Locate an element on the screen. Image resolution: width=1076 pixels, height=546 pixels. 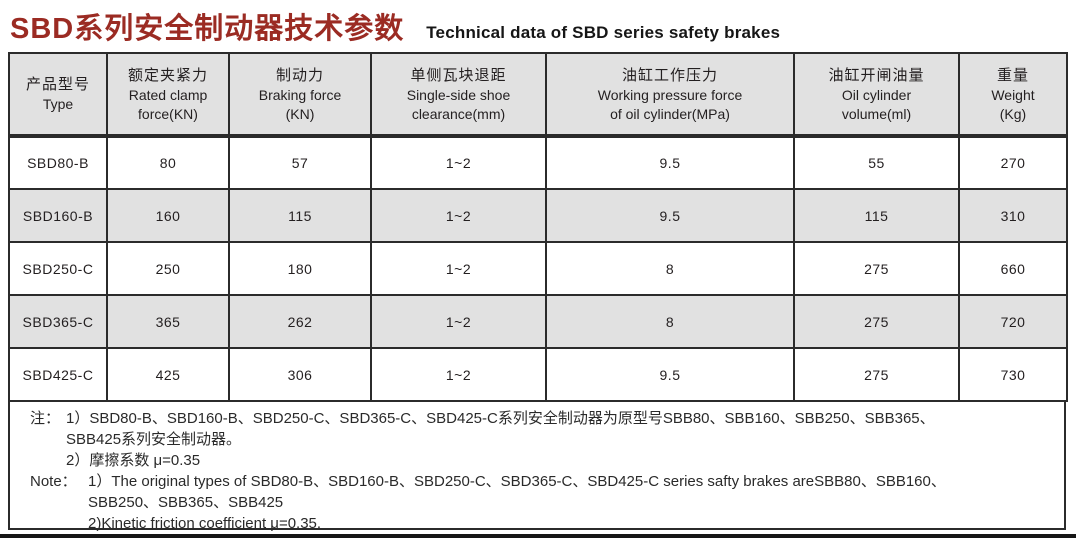
cell-value: 160 is located at coordinates (168, 215).